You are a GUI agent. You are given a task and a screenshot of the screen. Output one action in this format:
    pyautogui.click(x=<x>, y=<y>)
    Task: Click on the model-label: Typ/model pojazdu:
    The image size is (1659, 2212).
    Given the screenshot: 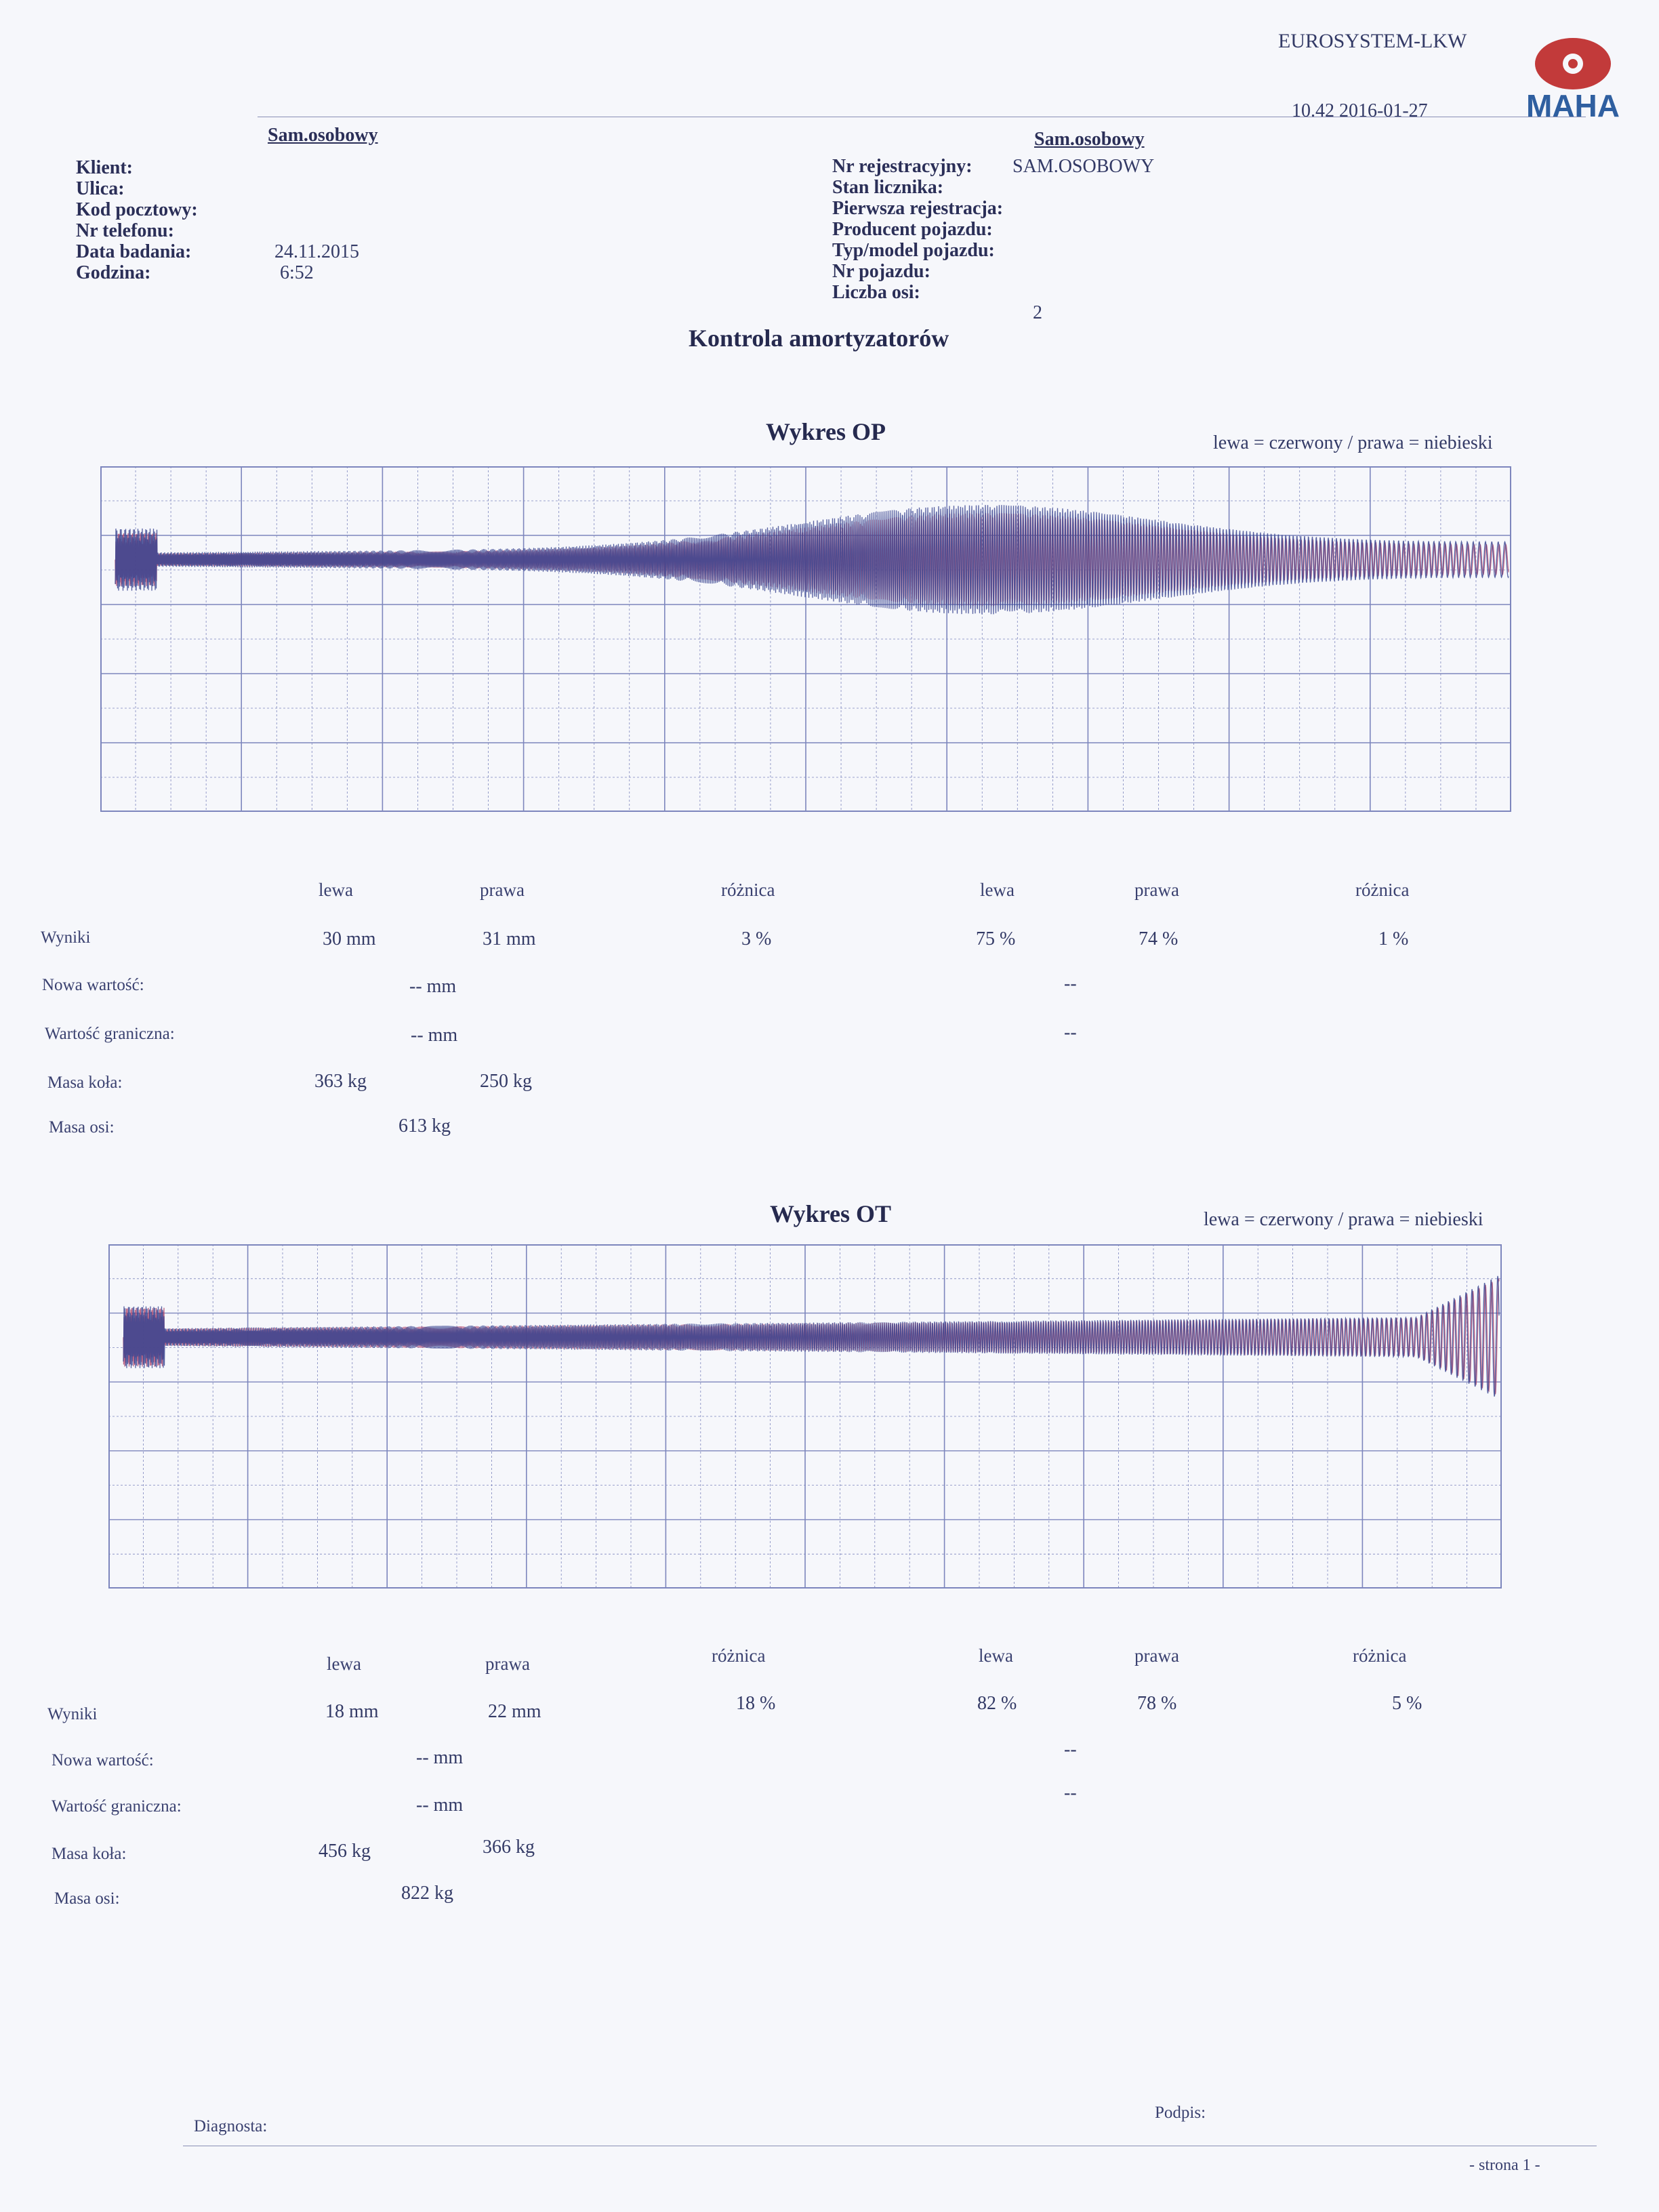 What is the action you would take?
    pyautogui.click(x=914, y=250)
    